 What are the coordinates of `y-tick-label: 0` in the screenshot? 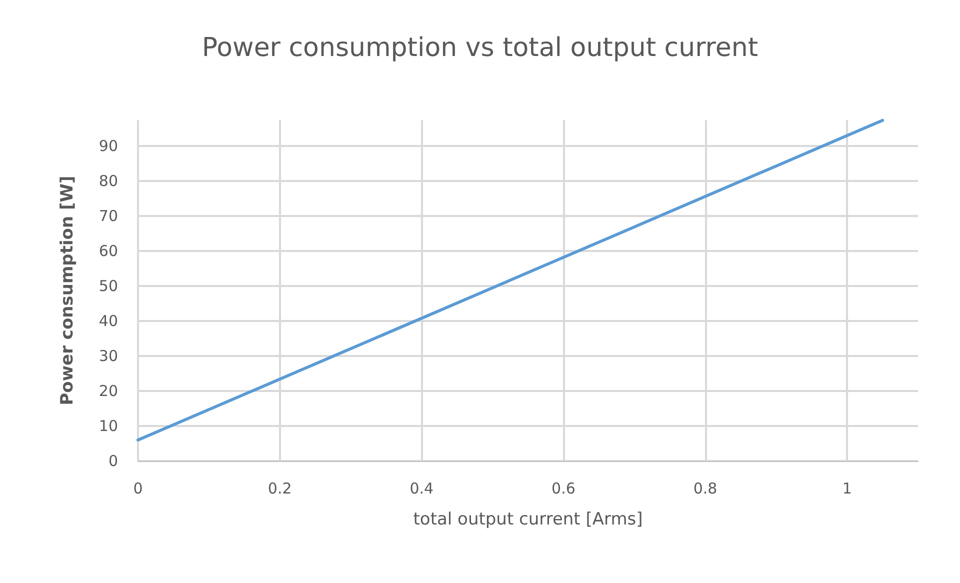 It's located at (113, 461).